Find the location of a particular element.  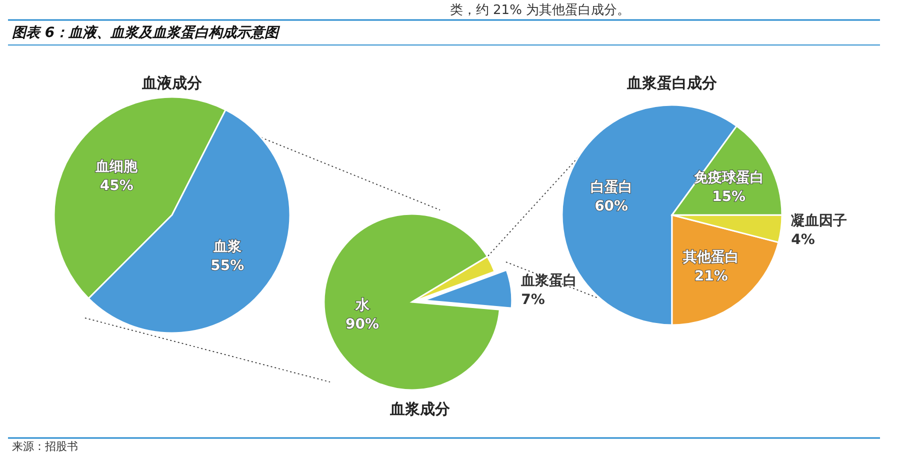

data-label: 55% is located at coordinates (227, 266).